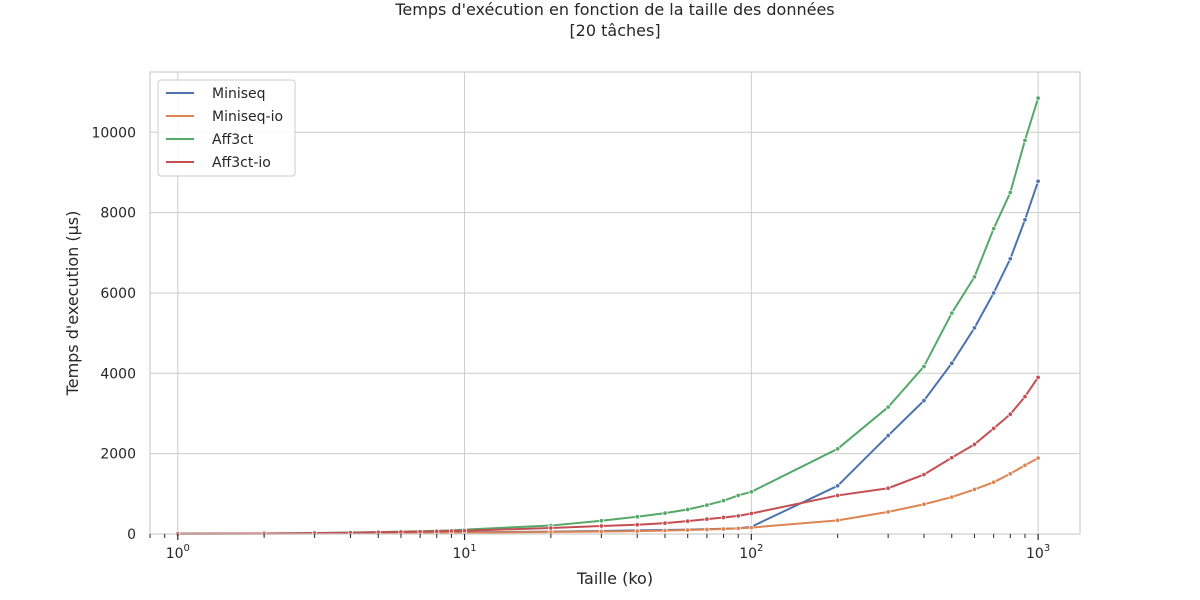 The height and width of the screenshot is (600, 1200). What do you see at coordinates (614, 578) in the screenshot?
I see `x-axis-label: Taille (ko)` at bounding box center [614, 578].